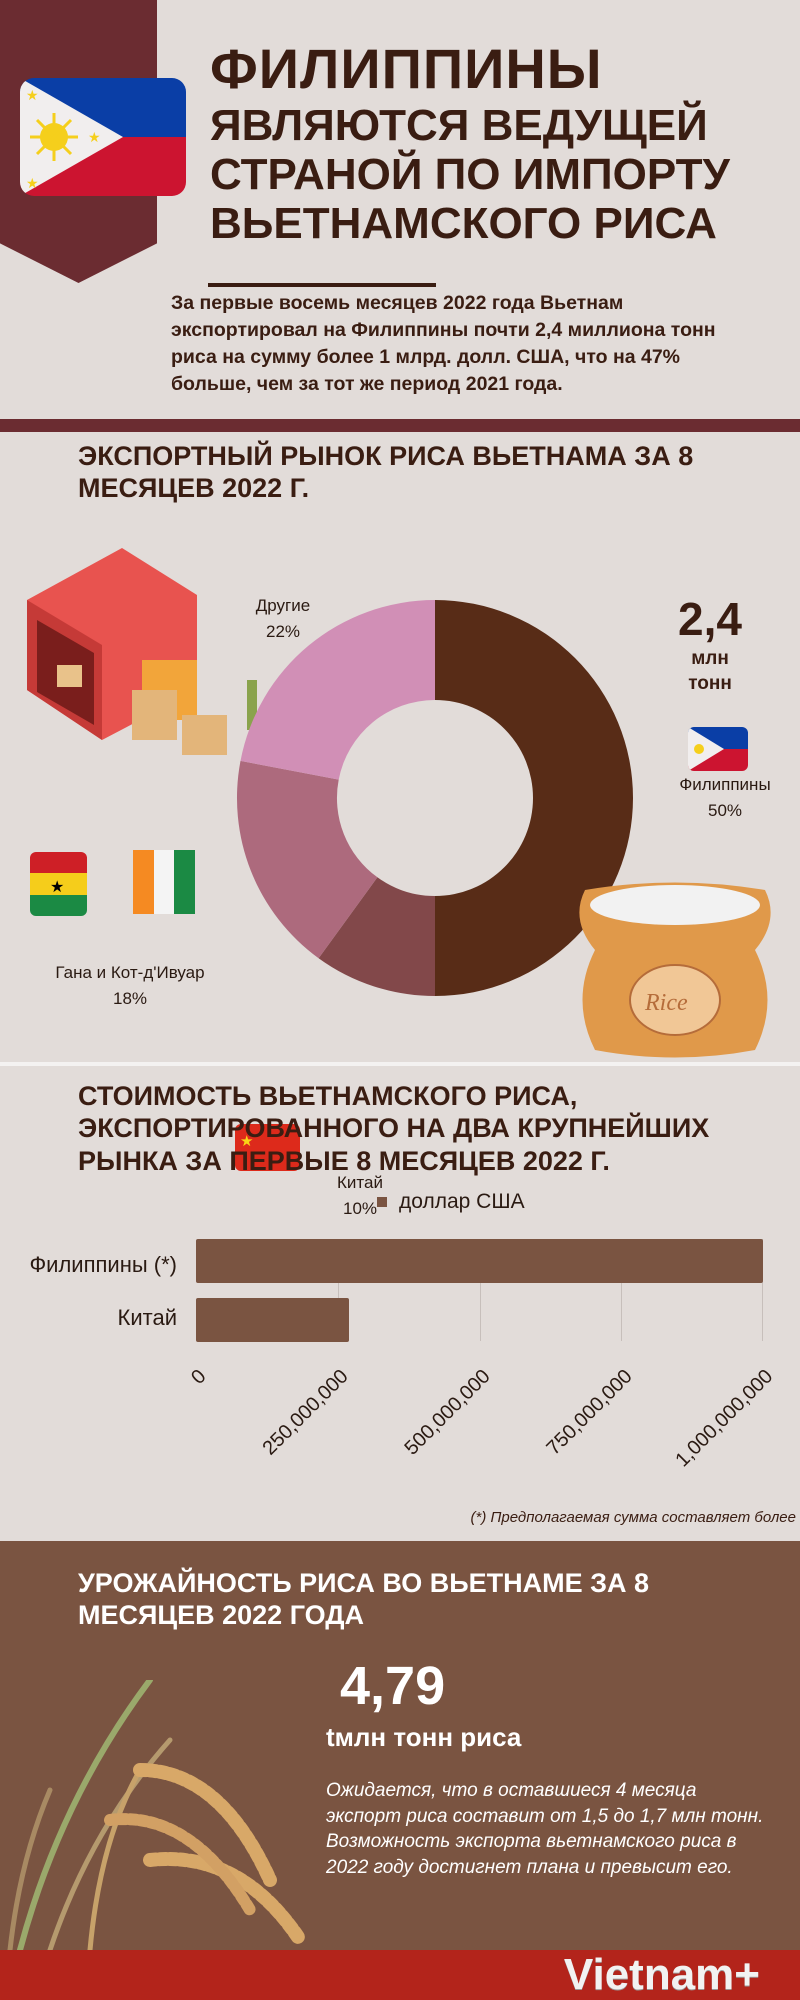 The height and width of the screenshot is (2000, 800). Describe the element at coordinates (164, 882) in the screenshot. I see `ivory-coast-flag-icon` at that location.